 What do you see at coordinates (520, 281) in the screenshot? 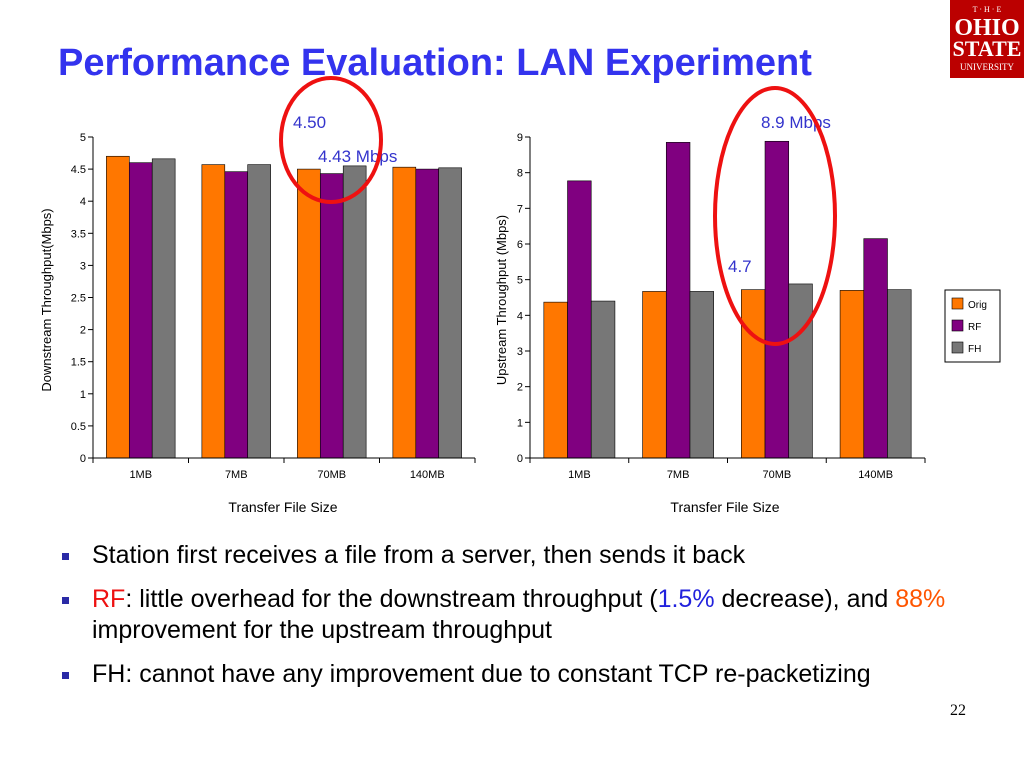
I see `upstream-y-tick-label: 5` at bounding box center [520, 281].